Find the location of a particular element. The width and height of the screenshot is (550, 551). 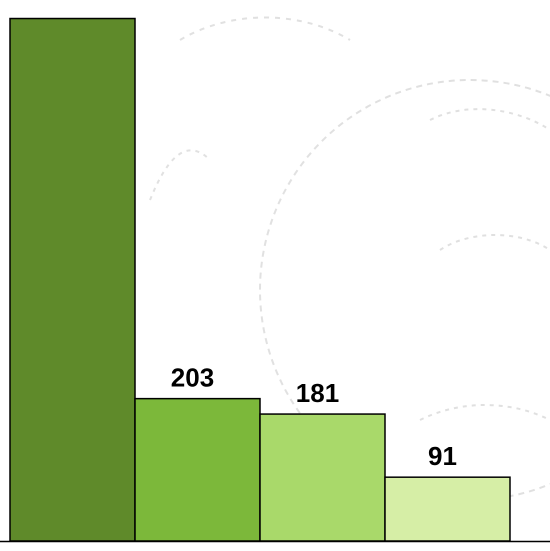

bar-3-value-label: 181 is located at coordinates (317, 393).